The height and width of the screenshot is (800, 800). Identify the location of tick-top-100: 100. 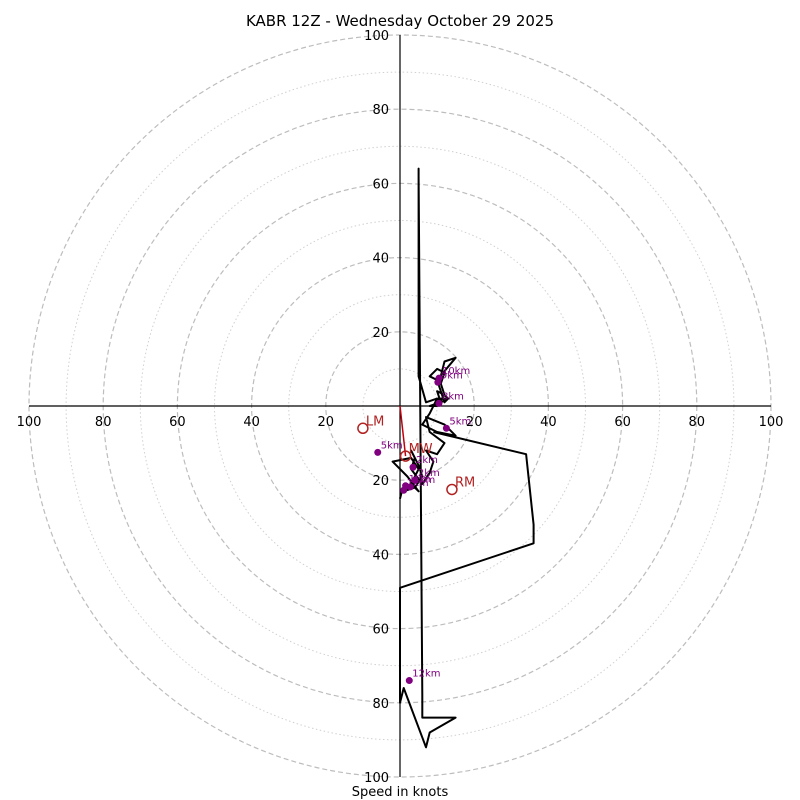
(376, 36).